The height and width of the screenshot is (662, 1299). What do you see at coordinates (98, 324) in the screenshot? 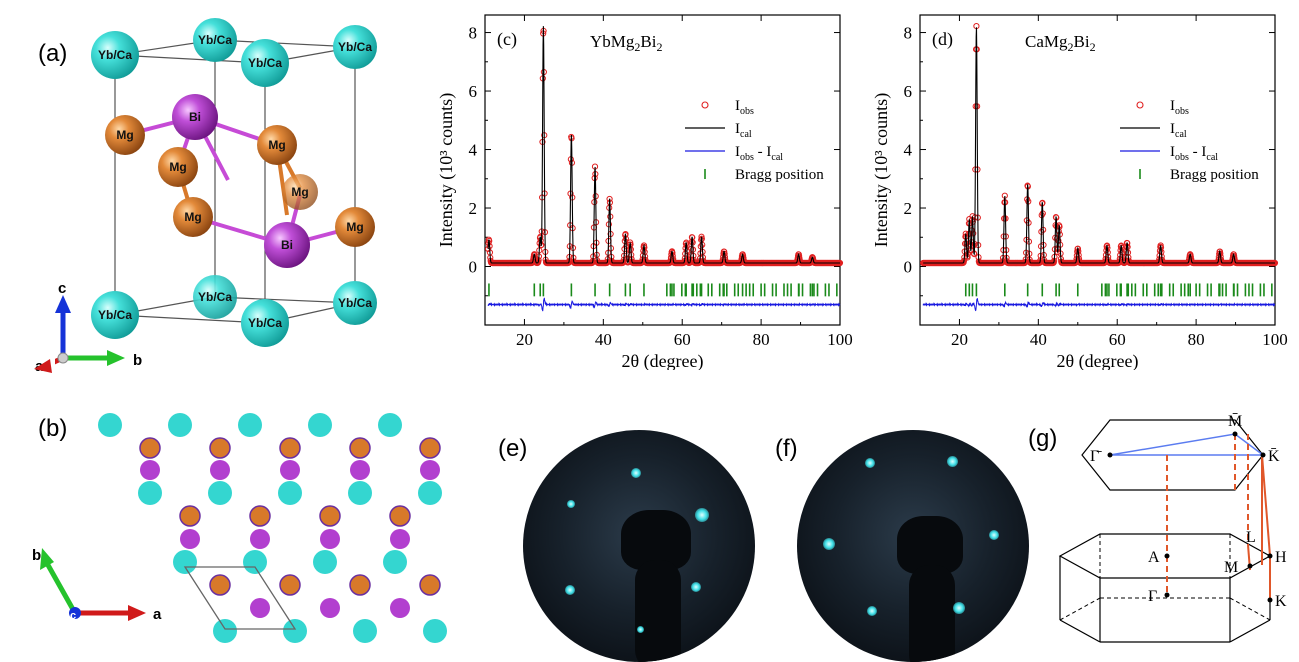
I see `axes-triad-a-b-c: c b` at bounding box center [98, 324].